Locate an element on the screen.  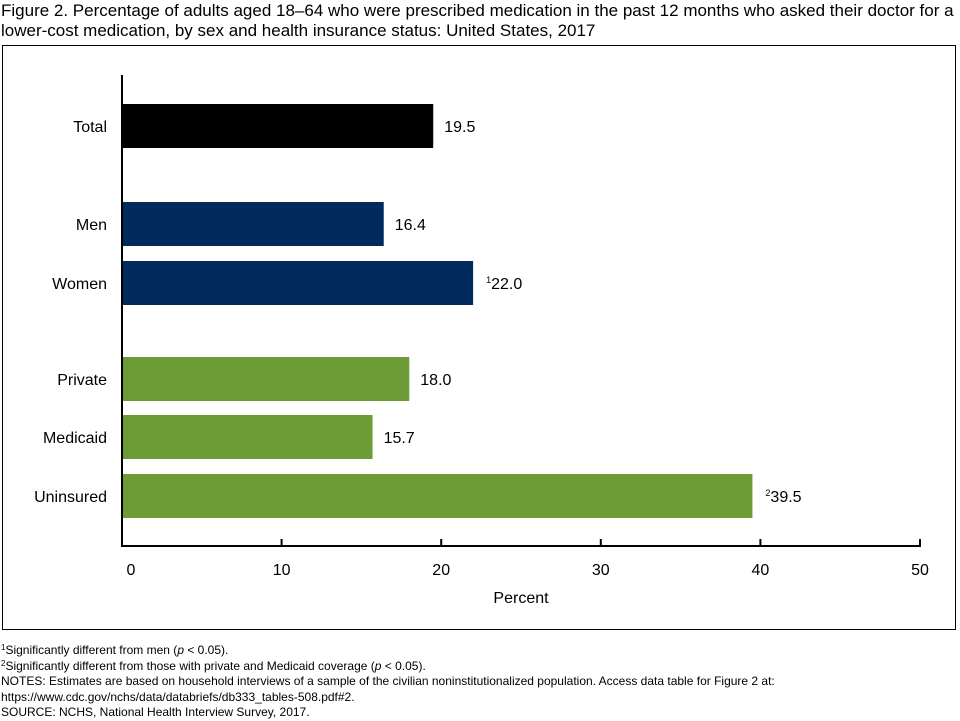
bar-total is located at coordinates (278, 126).